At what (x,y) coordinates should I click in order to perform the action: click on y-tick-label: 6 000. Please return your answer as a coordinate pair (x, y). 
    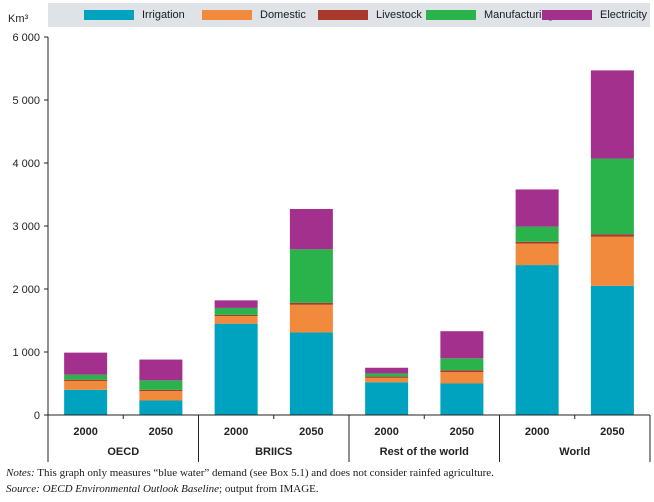
    Looking at the image, I should click on (26, 38).